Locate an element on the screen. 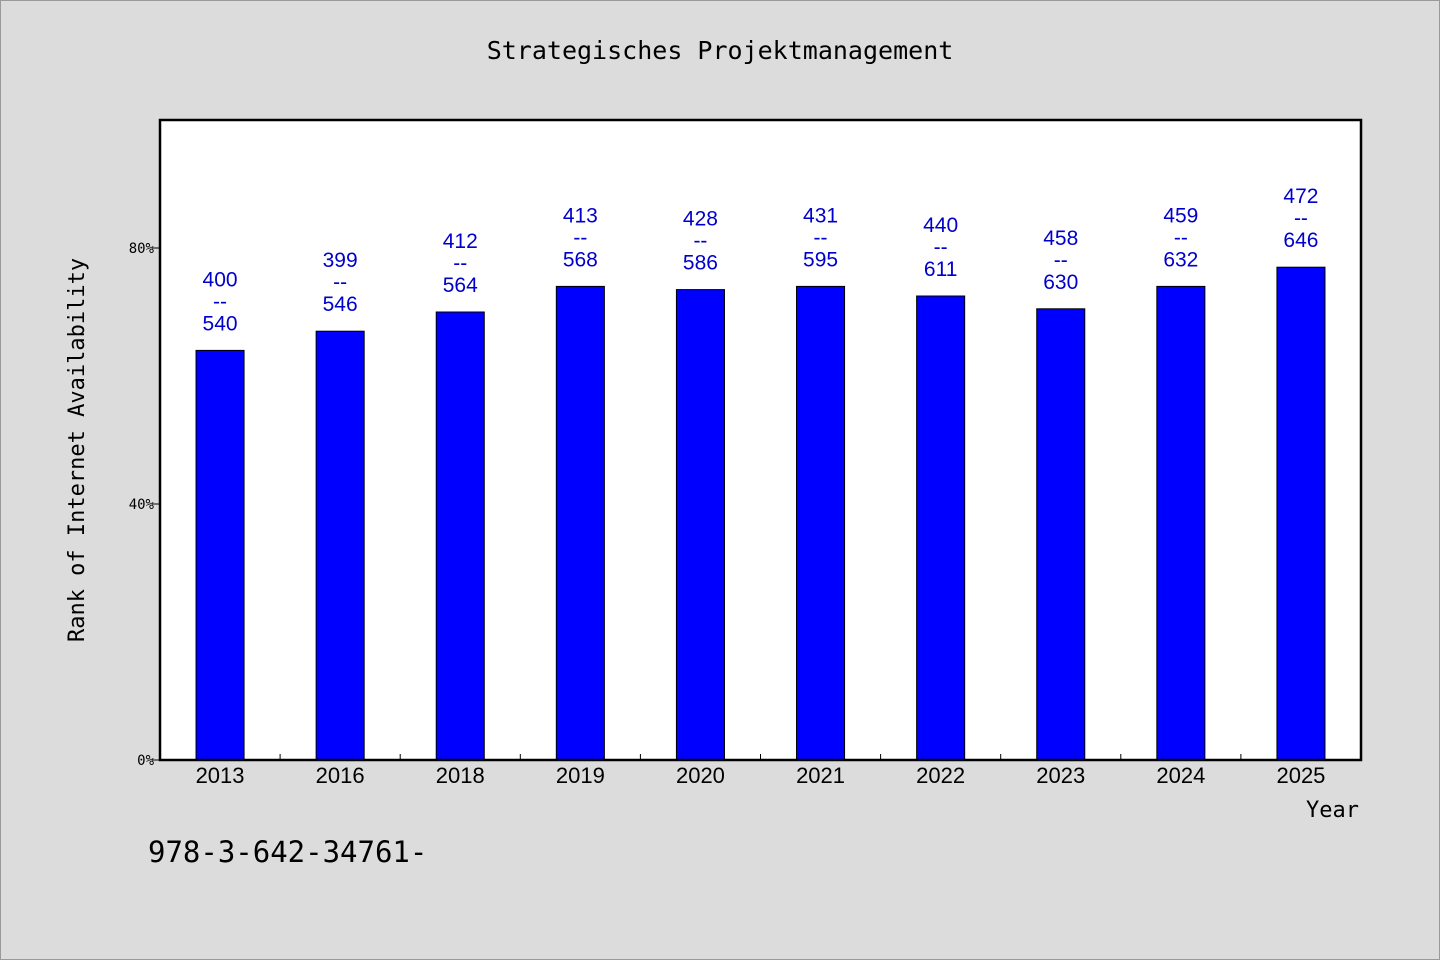 The image size is (1440, 960). x-axis-title: Year is located at coordinates (1332, 810).